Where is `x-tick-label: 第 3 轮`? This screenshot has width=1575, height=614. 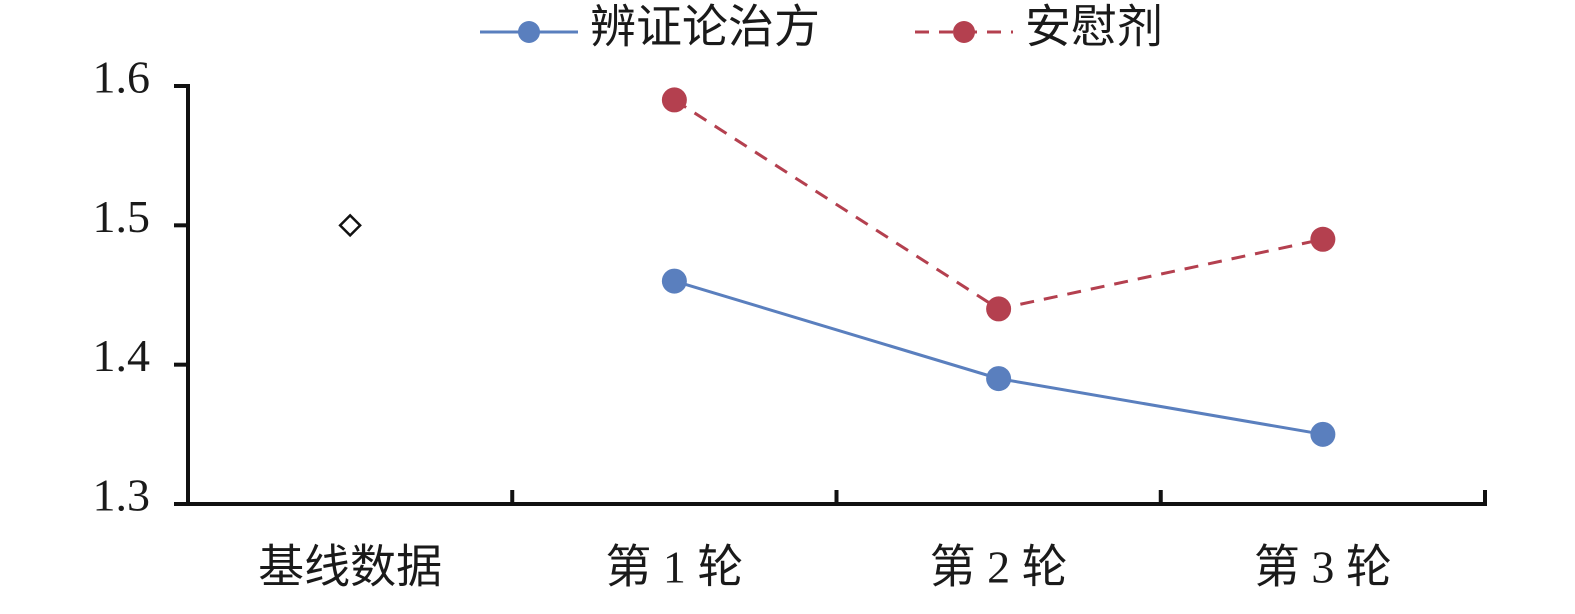 x-tick-label: 第 3 轮 is located at coordinates (1323, 567).